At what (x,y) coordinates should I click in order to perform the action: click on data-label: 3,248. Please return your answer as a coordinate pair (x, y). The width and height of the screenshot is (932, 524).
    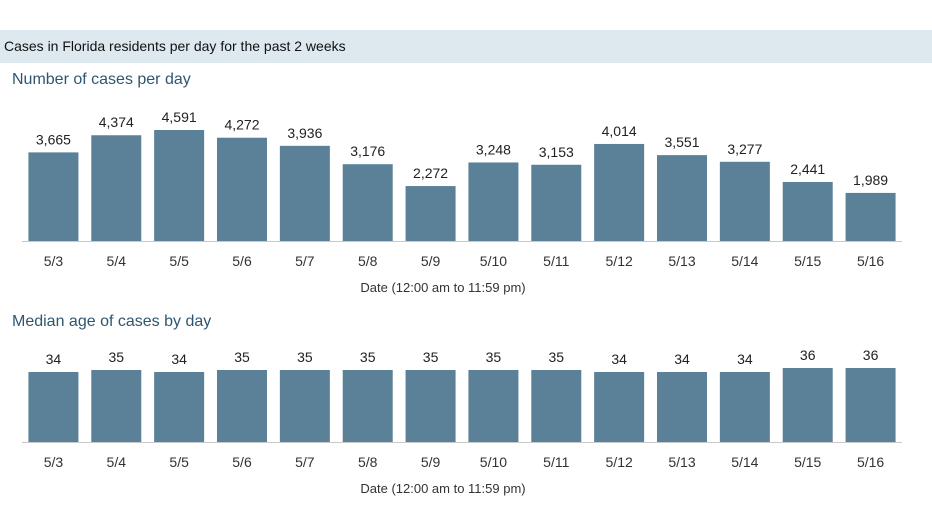
    Looking at the image, I should click on (493, 149).